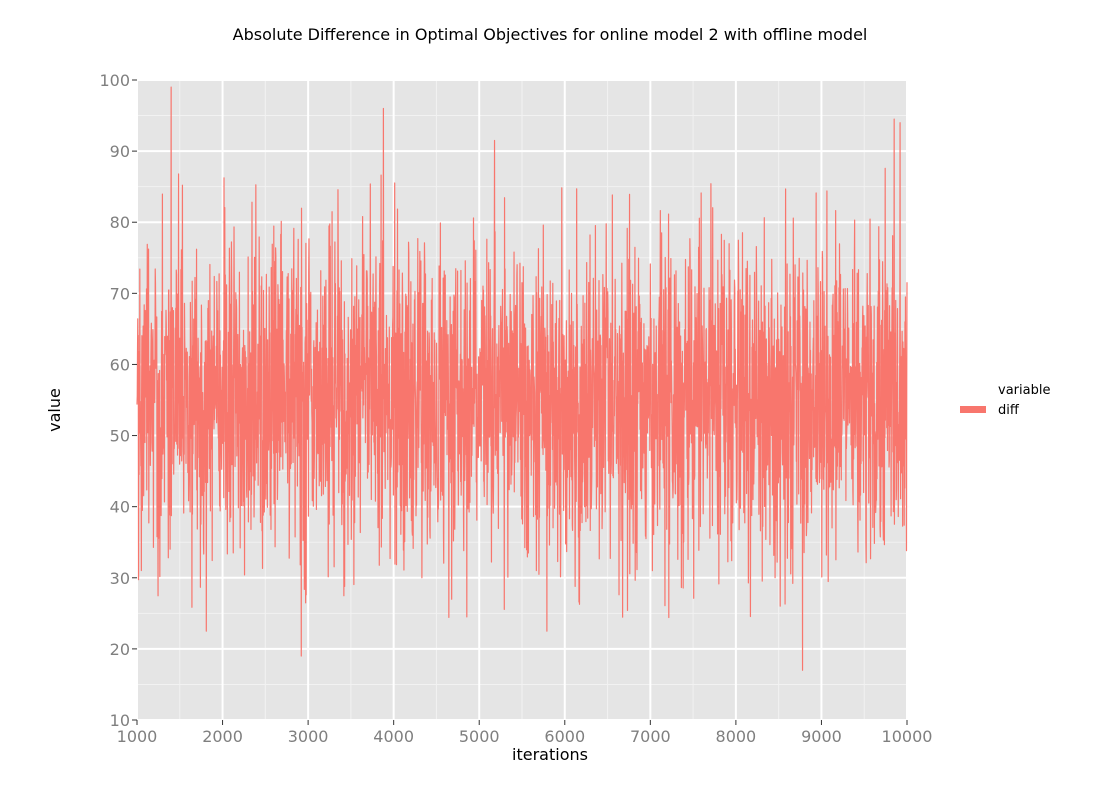 This screenshot has height=800, width=1100. I want to click on y-tick-label: 60, so click(120, 364).